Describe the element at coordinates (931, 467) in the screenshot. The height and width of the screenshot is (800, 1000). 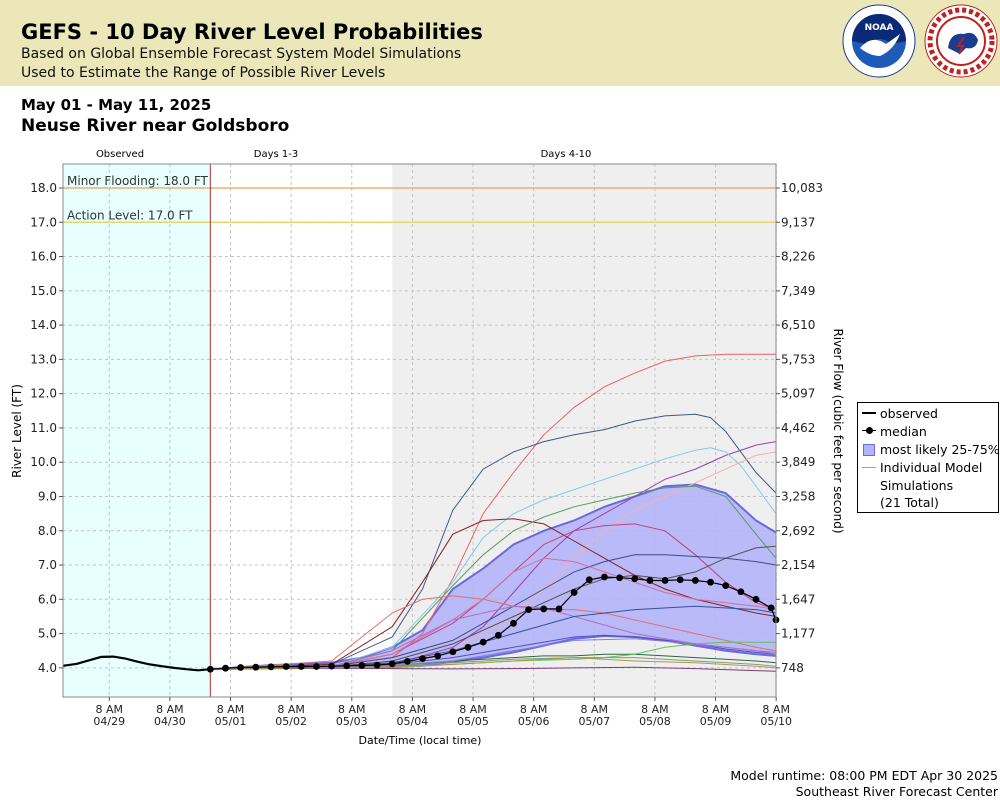
I see `legend-members-label-1: Individual Model` at that location.